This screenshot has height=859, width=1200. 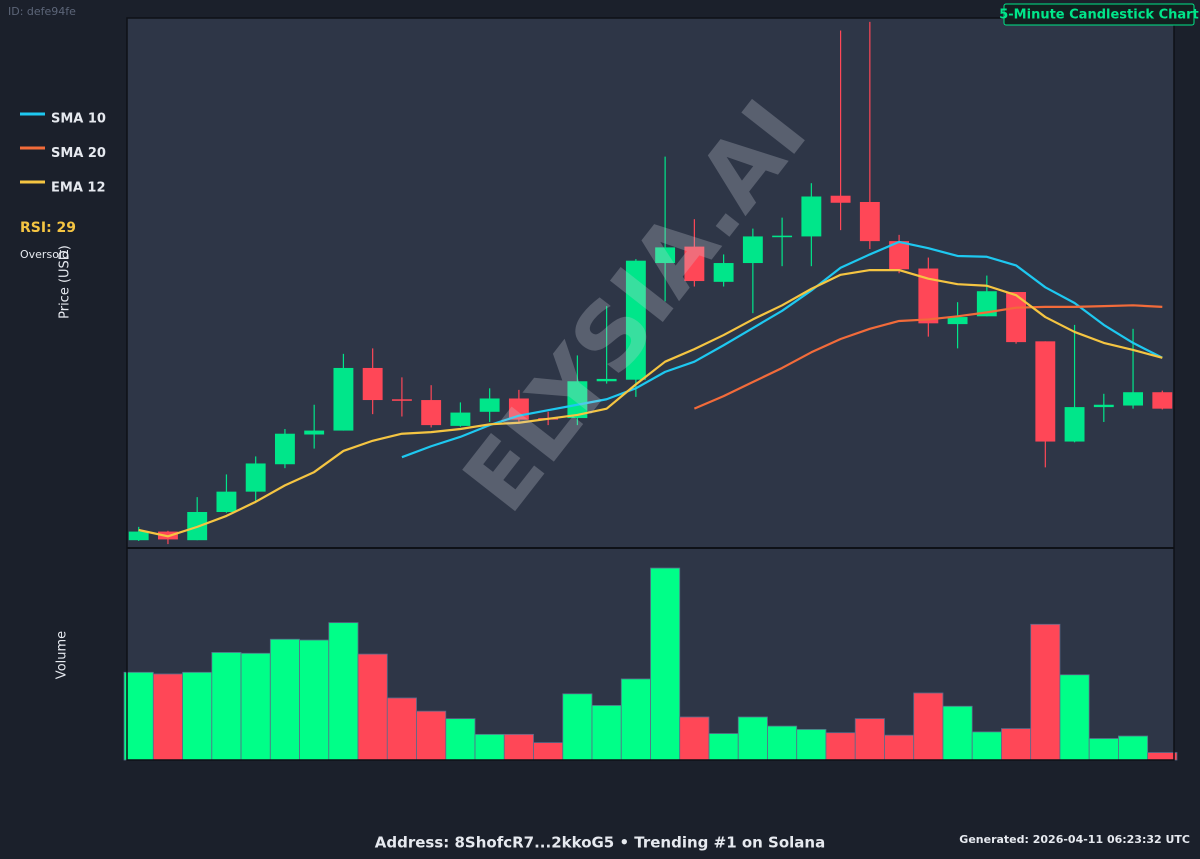 What do you see at coordinates (78, 188) in the screenshot?
I see `legend-label: EMA 12` at bounding box center [78, 188].